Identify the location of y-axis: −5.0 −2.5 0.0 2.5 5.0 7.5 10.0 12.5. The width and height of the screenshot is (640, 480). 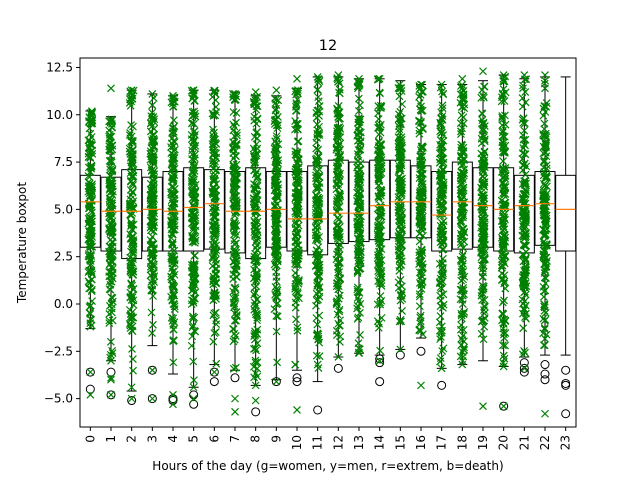
(62, 233).